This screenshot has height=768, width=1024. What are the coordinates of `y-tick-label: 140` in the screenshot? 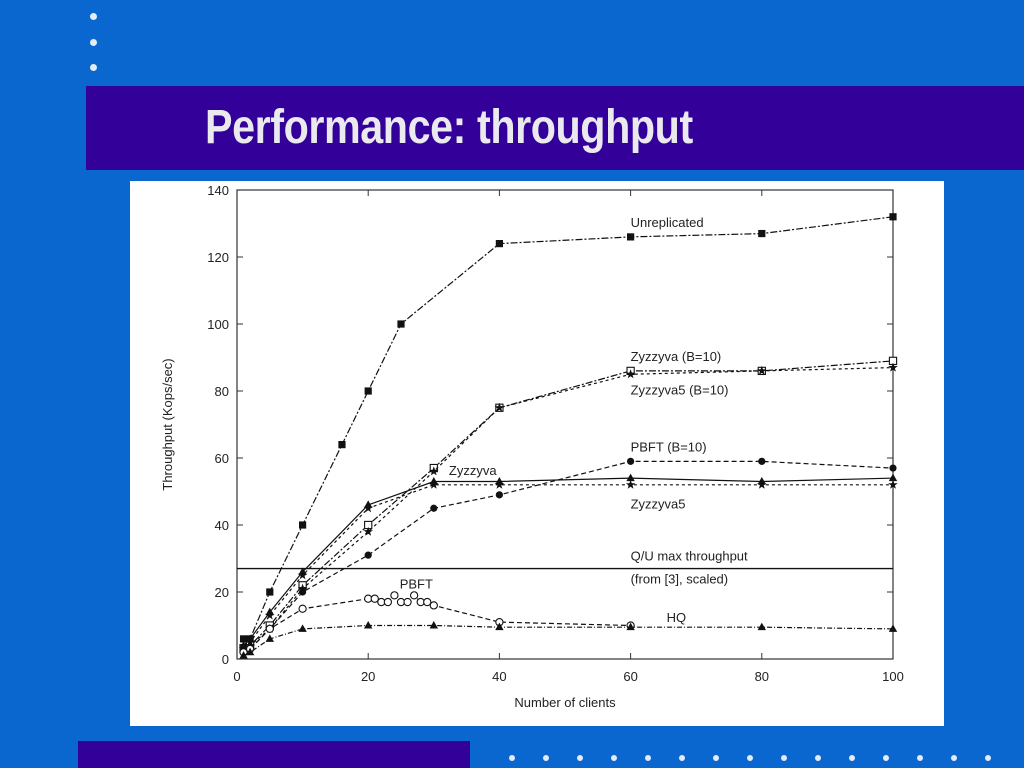 It's located at (218, 190).